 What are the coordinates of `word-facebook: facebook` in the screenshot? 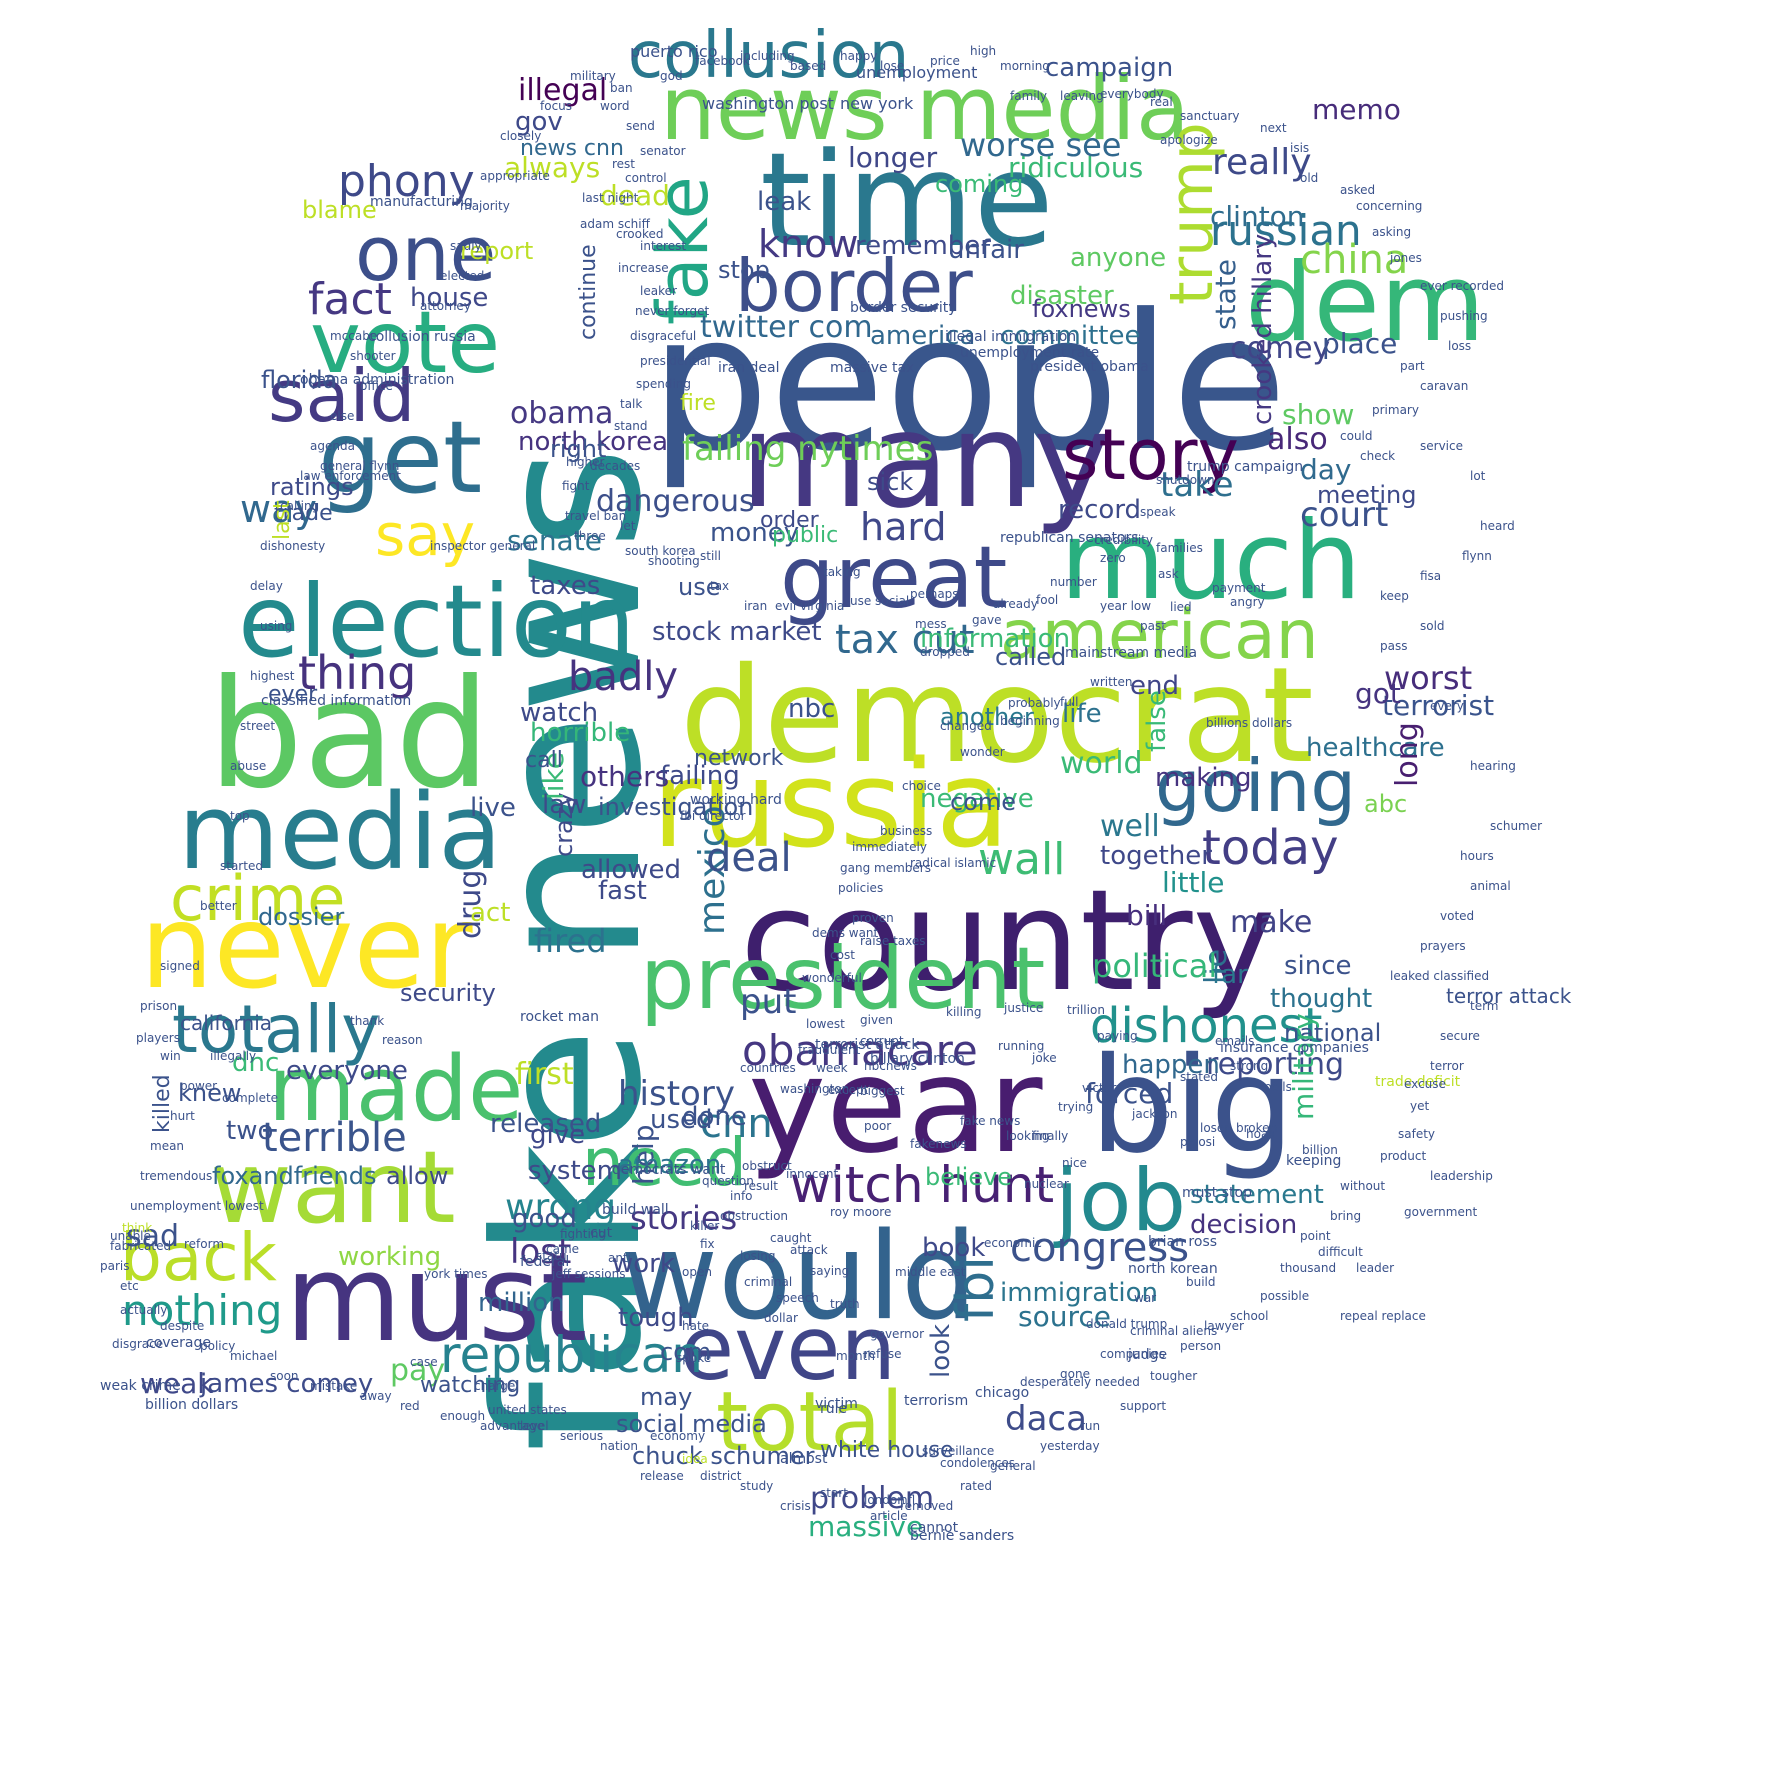 It's located at (722, 61).